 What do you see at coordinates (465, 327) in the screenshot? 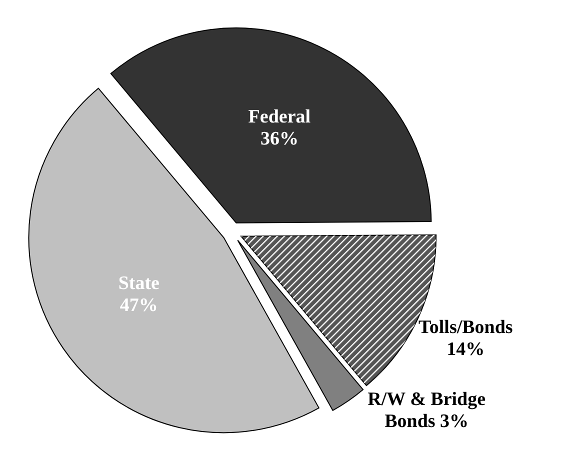
I see `slice-label: Tolls/Bonds` at bounding box center [465, 327].